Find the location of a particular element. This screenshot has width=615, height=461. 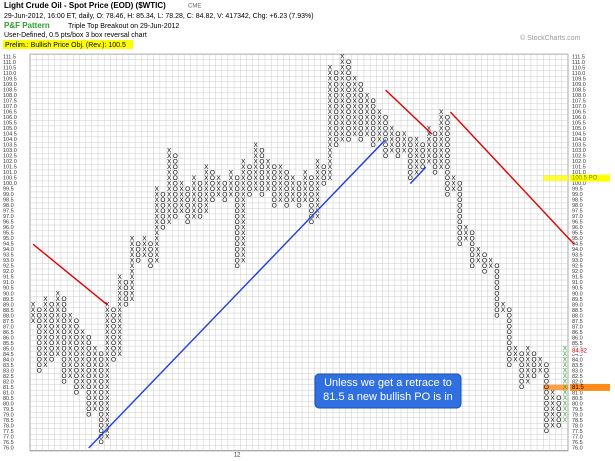

y-tick-label-right: 105.0 is located at coordinates (579, 129).